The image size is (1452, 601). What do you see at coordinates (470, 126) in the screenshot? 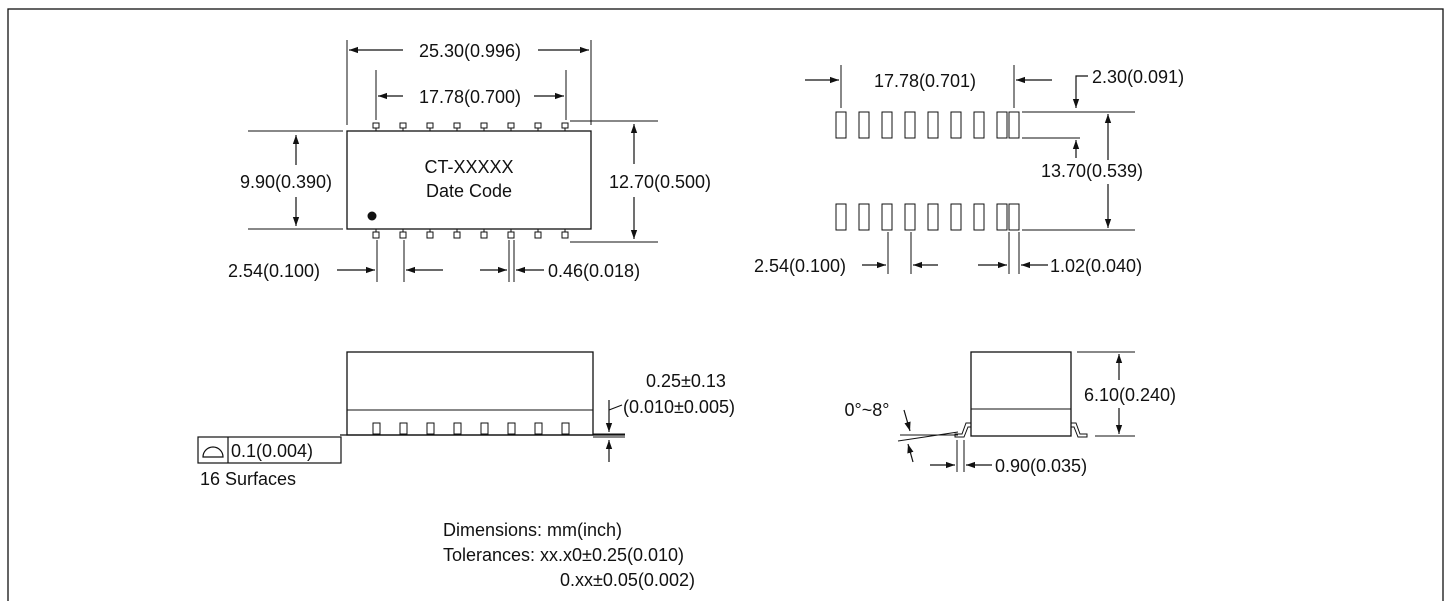
I see `top-leads` at bounding box center [470, 126].